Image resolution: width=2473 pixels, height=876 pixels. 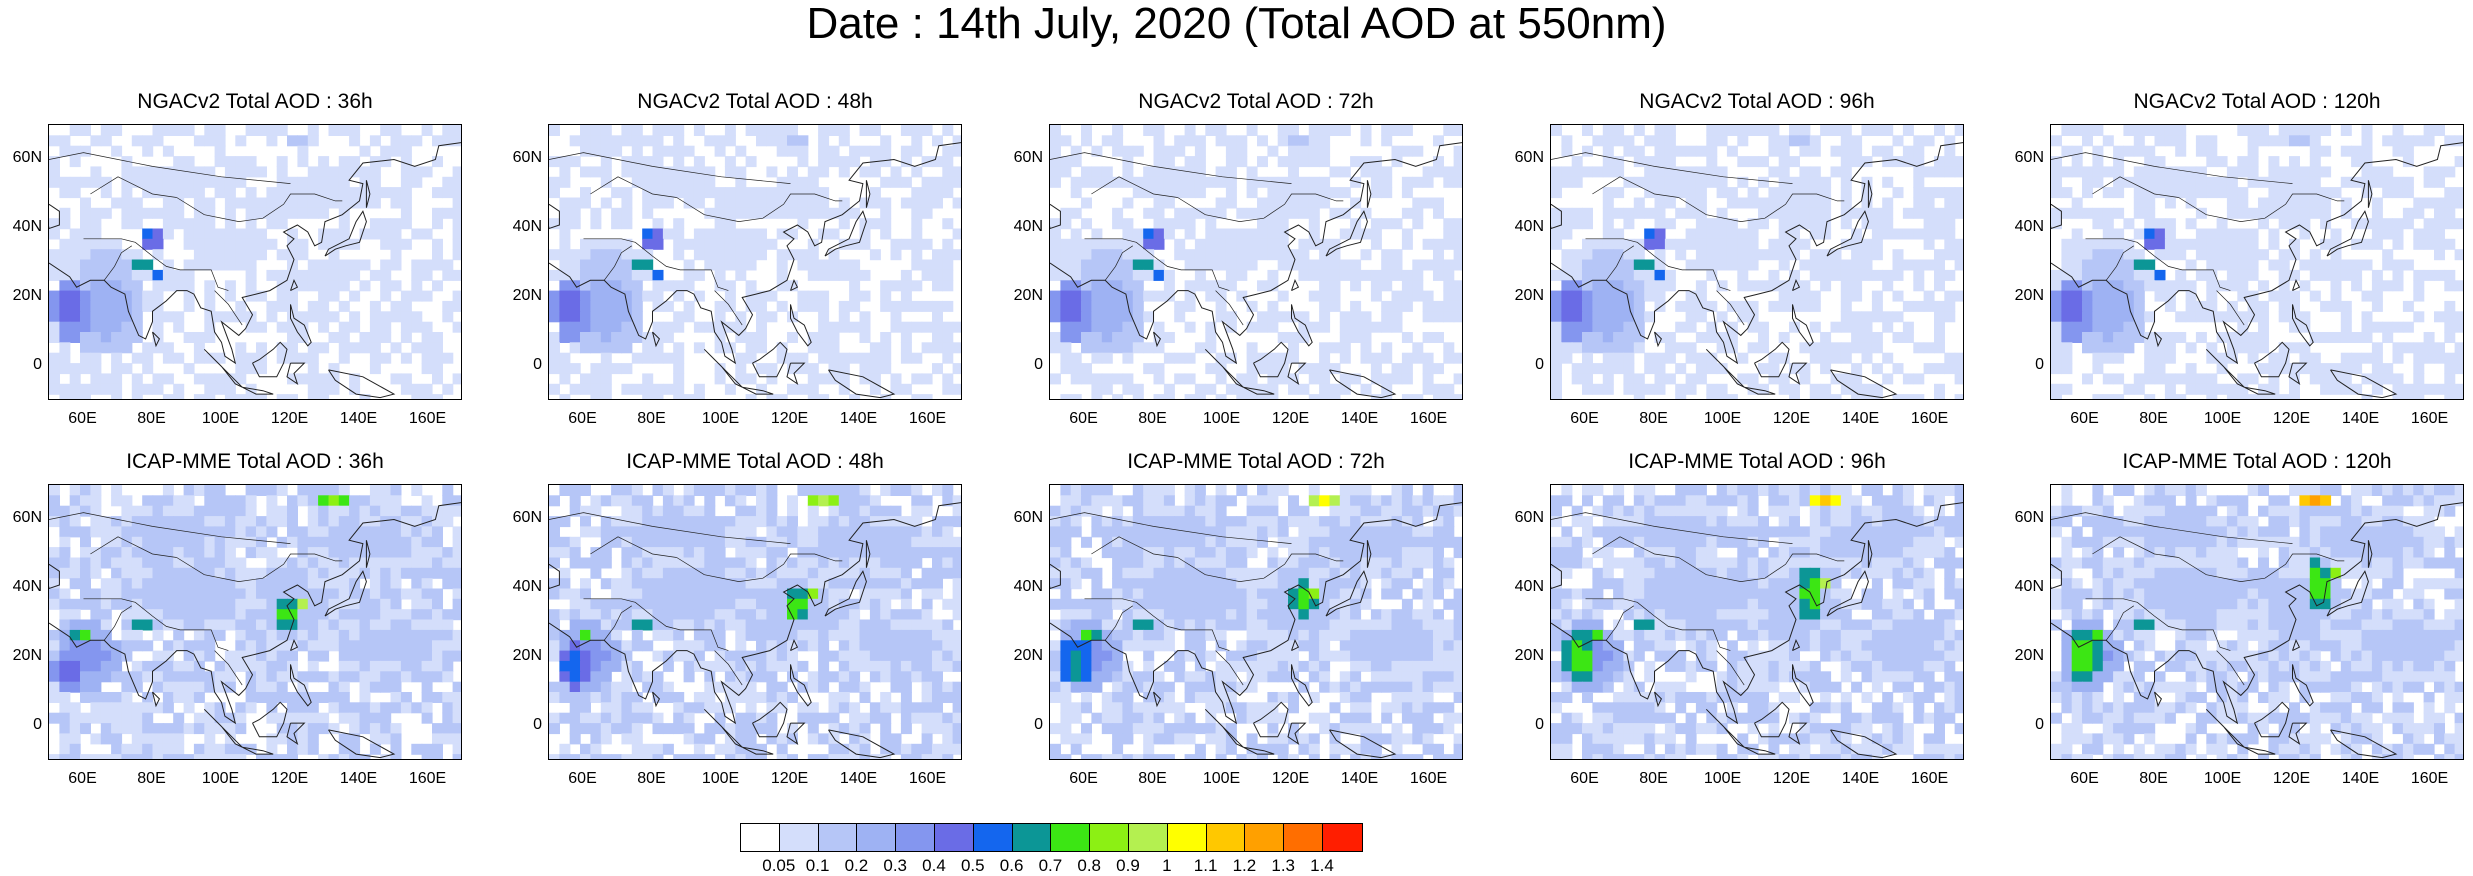 I want to click on aod-colorbar, so click(x=1051, y=837).